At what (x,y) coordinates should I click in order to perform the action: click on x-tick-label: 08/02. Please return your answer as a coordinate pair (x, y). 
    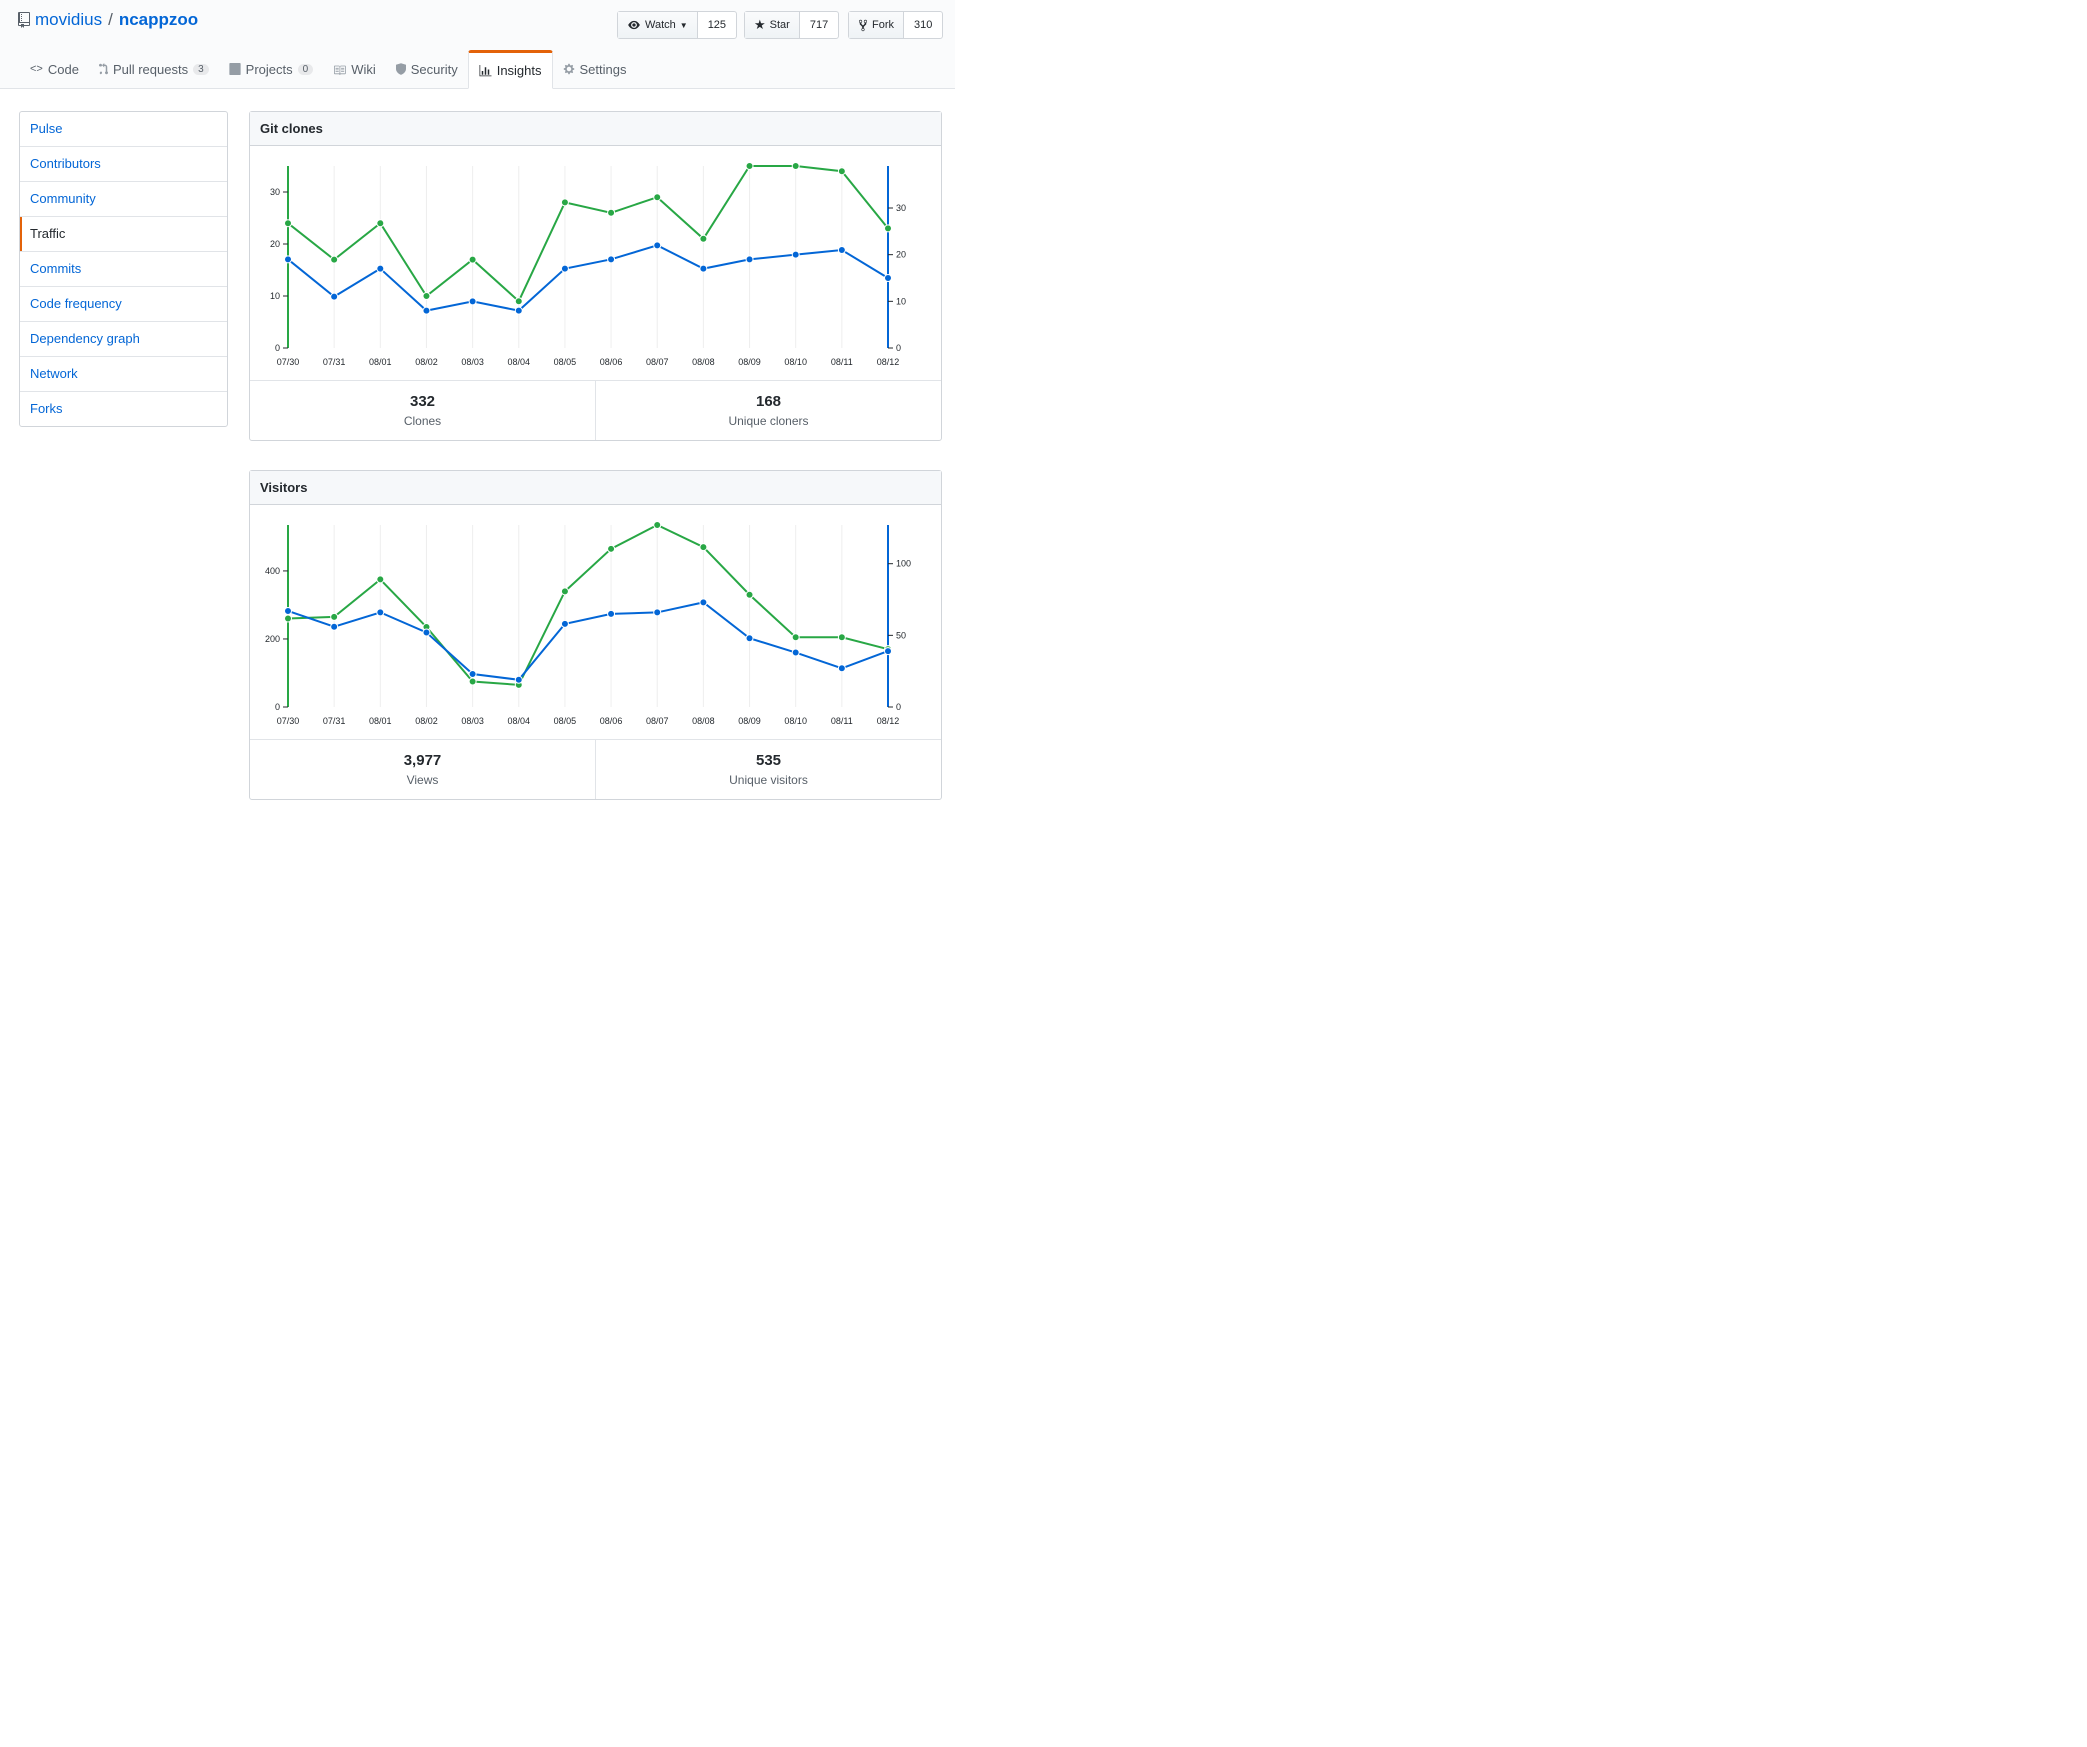
    Looking at the image, I should click on (426, 362).